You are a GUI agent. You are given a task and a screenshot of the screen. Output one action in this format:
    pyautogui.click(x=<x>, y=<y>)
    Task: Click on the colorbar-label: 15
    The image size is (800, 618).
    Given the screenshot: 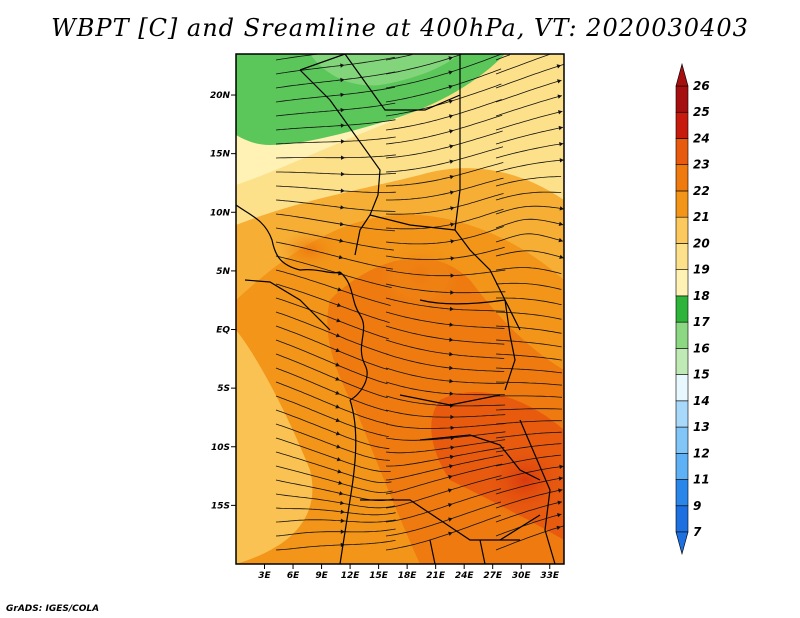 What is the action you would take?
    pyautogui.click(x=701, y=375)
    